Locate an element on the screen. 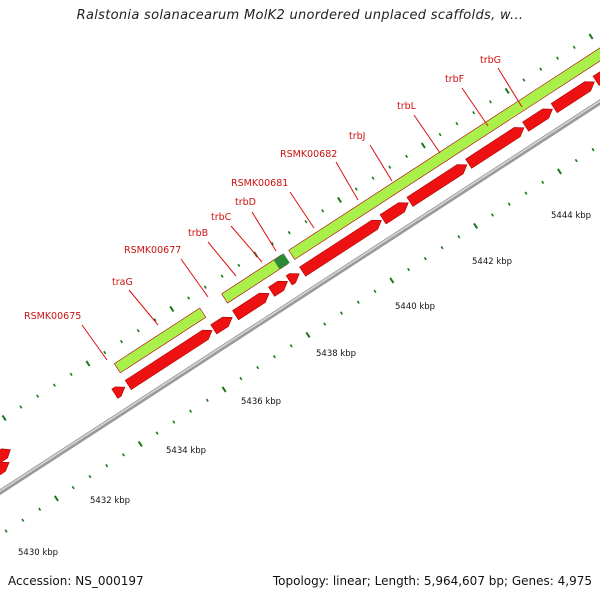 The height and width of the screenshot is (600, 600). gene-label: RSMK00681 is located at coordinates (259, 183).